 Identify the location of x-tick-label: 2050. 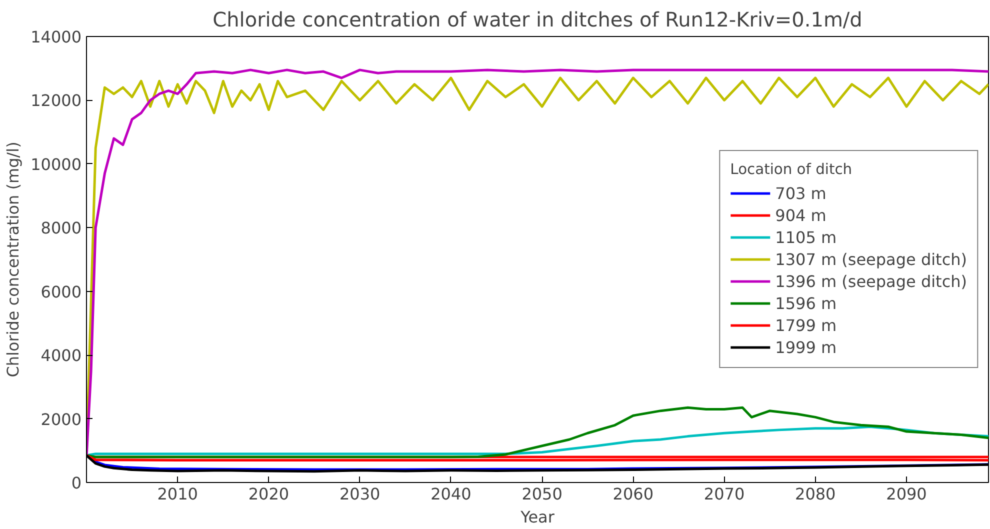
(542, 494).